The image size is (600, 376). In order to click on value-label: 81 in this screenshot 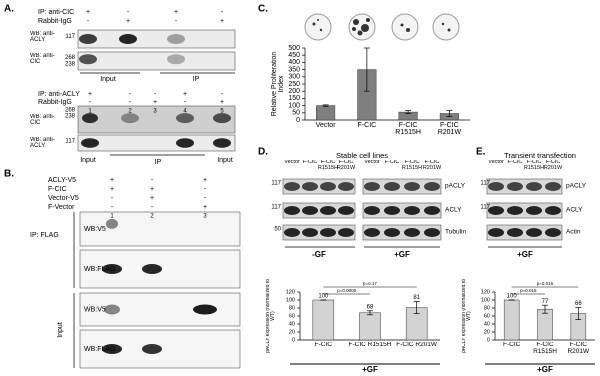, I will do `click(416, 298)`.